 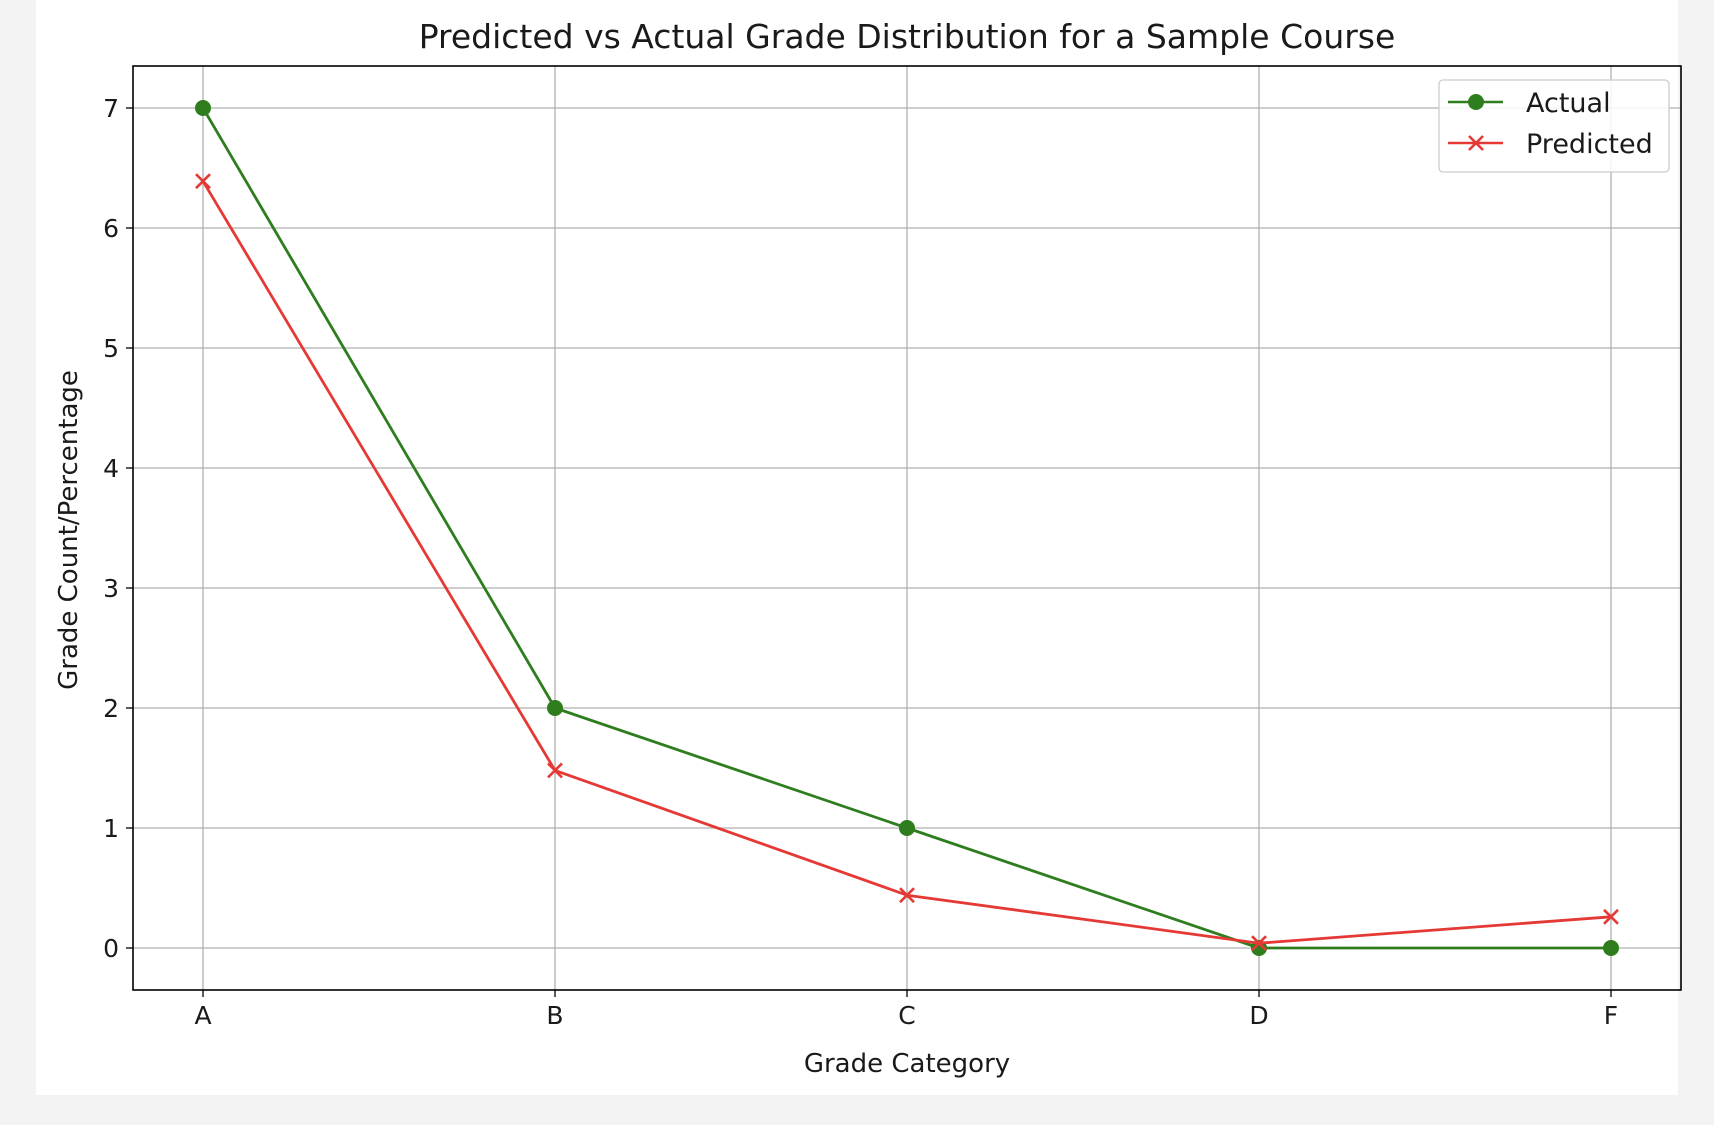 I want to click on x-tick-label: C, so click(x=906, y=1015).